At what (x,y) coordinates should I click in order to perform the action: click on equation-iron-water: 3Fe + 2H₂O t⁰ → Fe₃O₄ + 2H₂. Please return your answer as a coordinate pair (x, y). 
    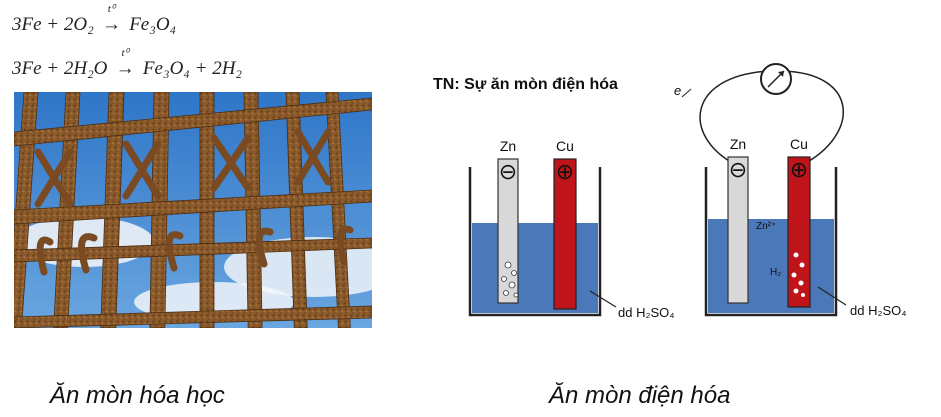
    Looking at the image, I should click on (127, 63).